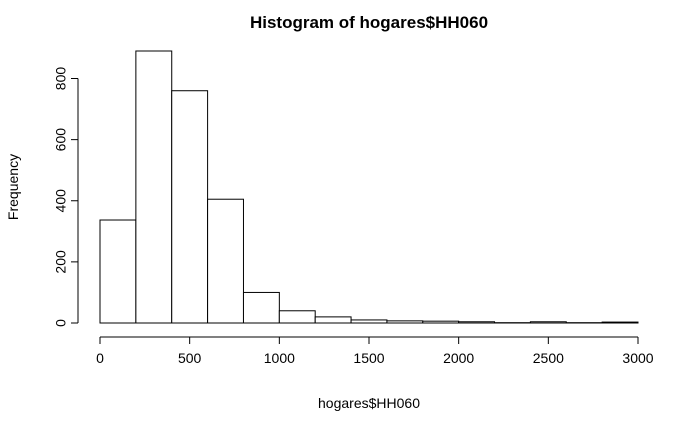 This screenshot has height=432, width=700. What do you see at coordinates (637, 358) in the screenshot?
I see `x-tick-label: 3000` at bounding box center [637, 358].